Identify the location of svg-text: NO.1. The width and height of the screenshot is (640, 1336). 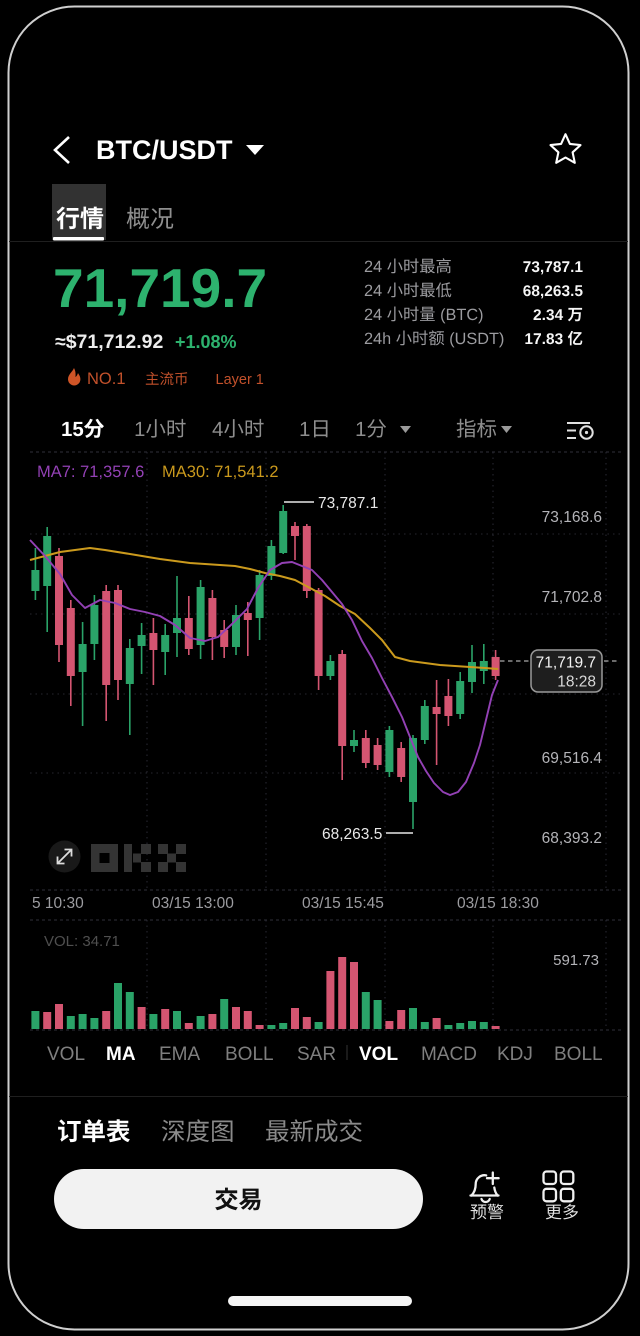
(106, 379).